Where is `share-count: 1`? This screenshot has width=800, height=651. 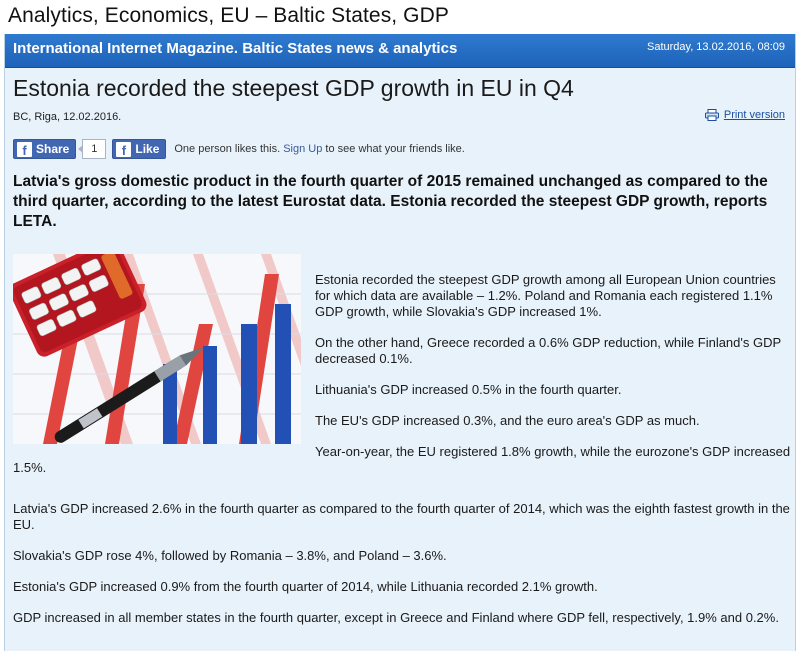 share-count: 1 is located at coordinates (92, 149).